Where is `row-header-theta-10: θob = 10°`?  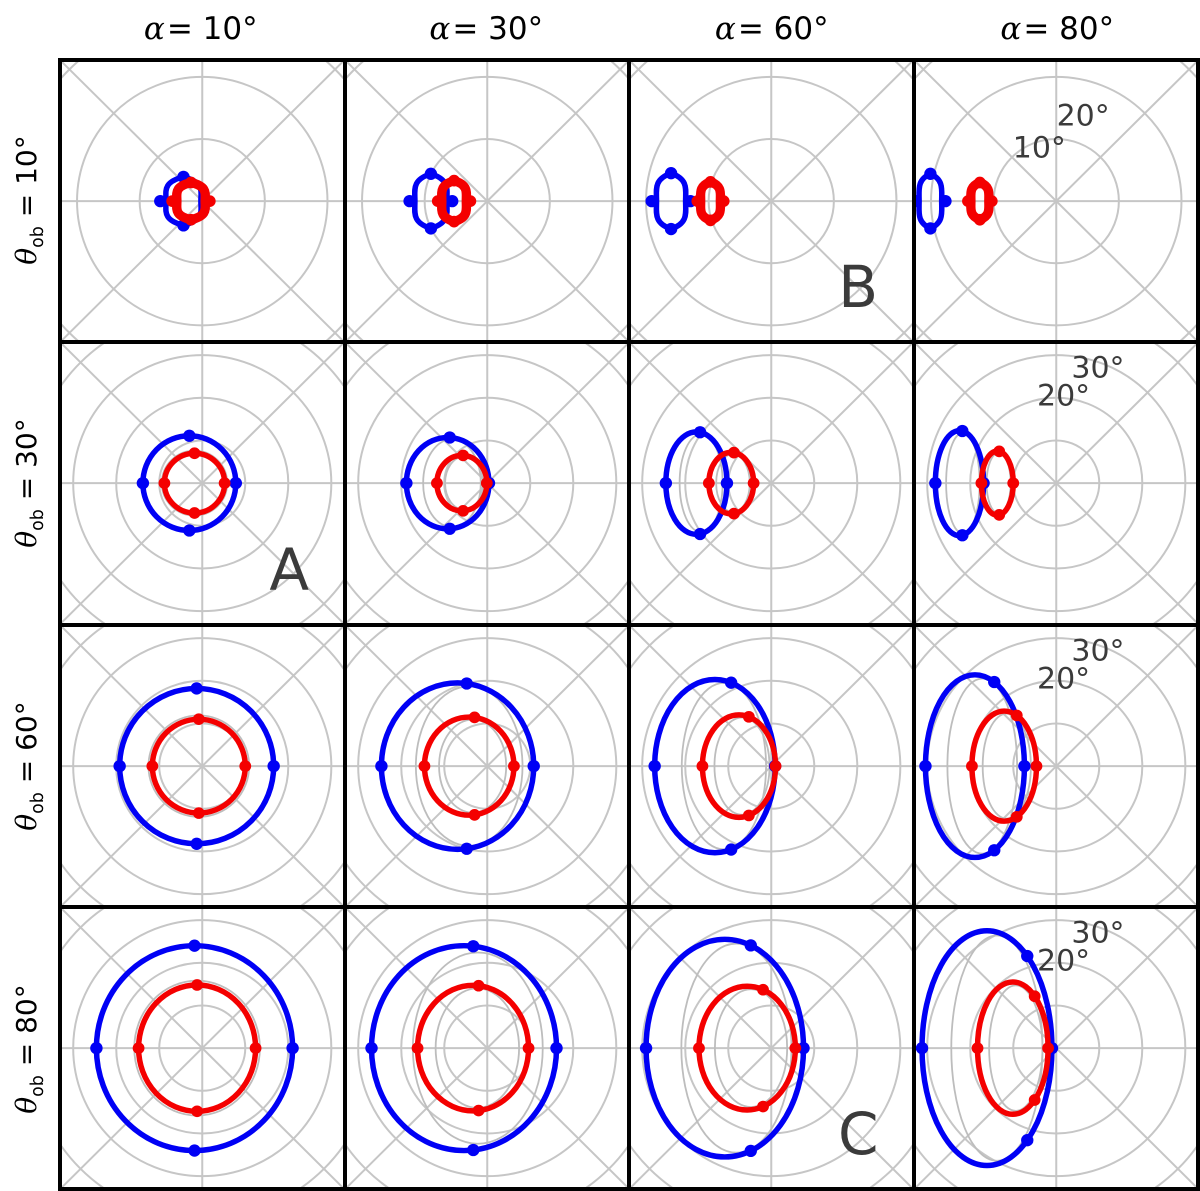 row-header-theta-10: θob = 10° is located at coordinates (29, 199).